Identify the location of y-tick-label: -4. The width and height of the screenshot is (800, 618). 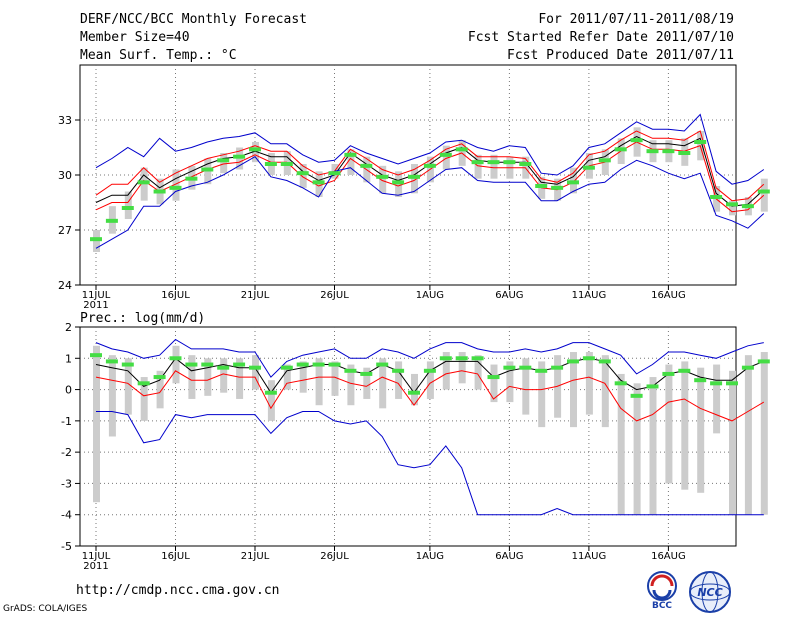
(66, 515).